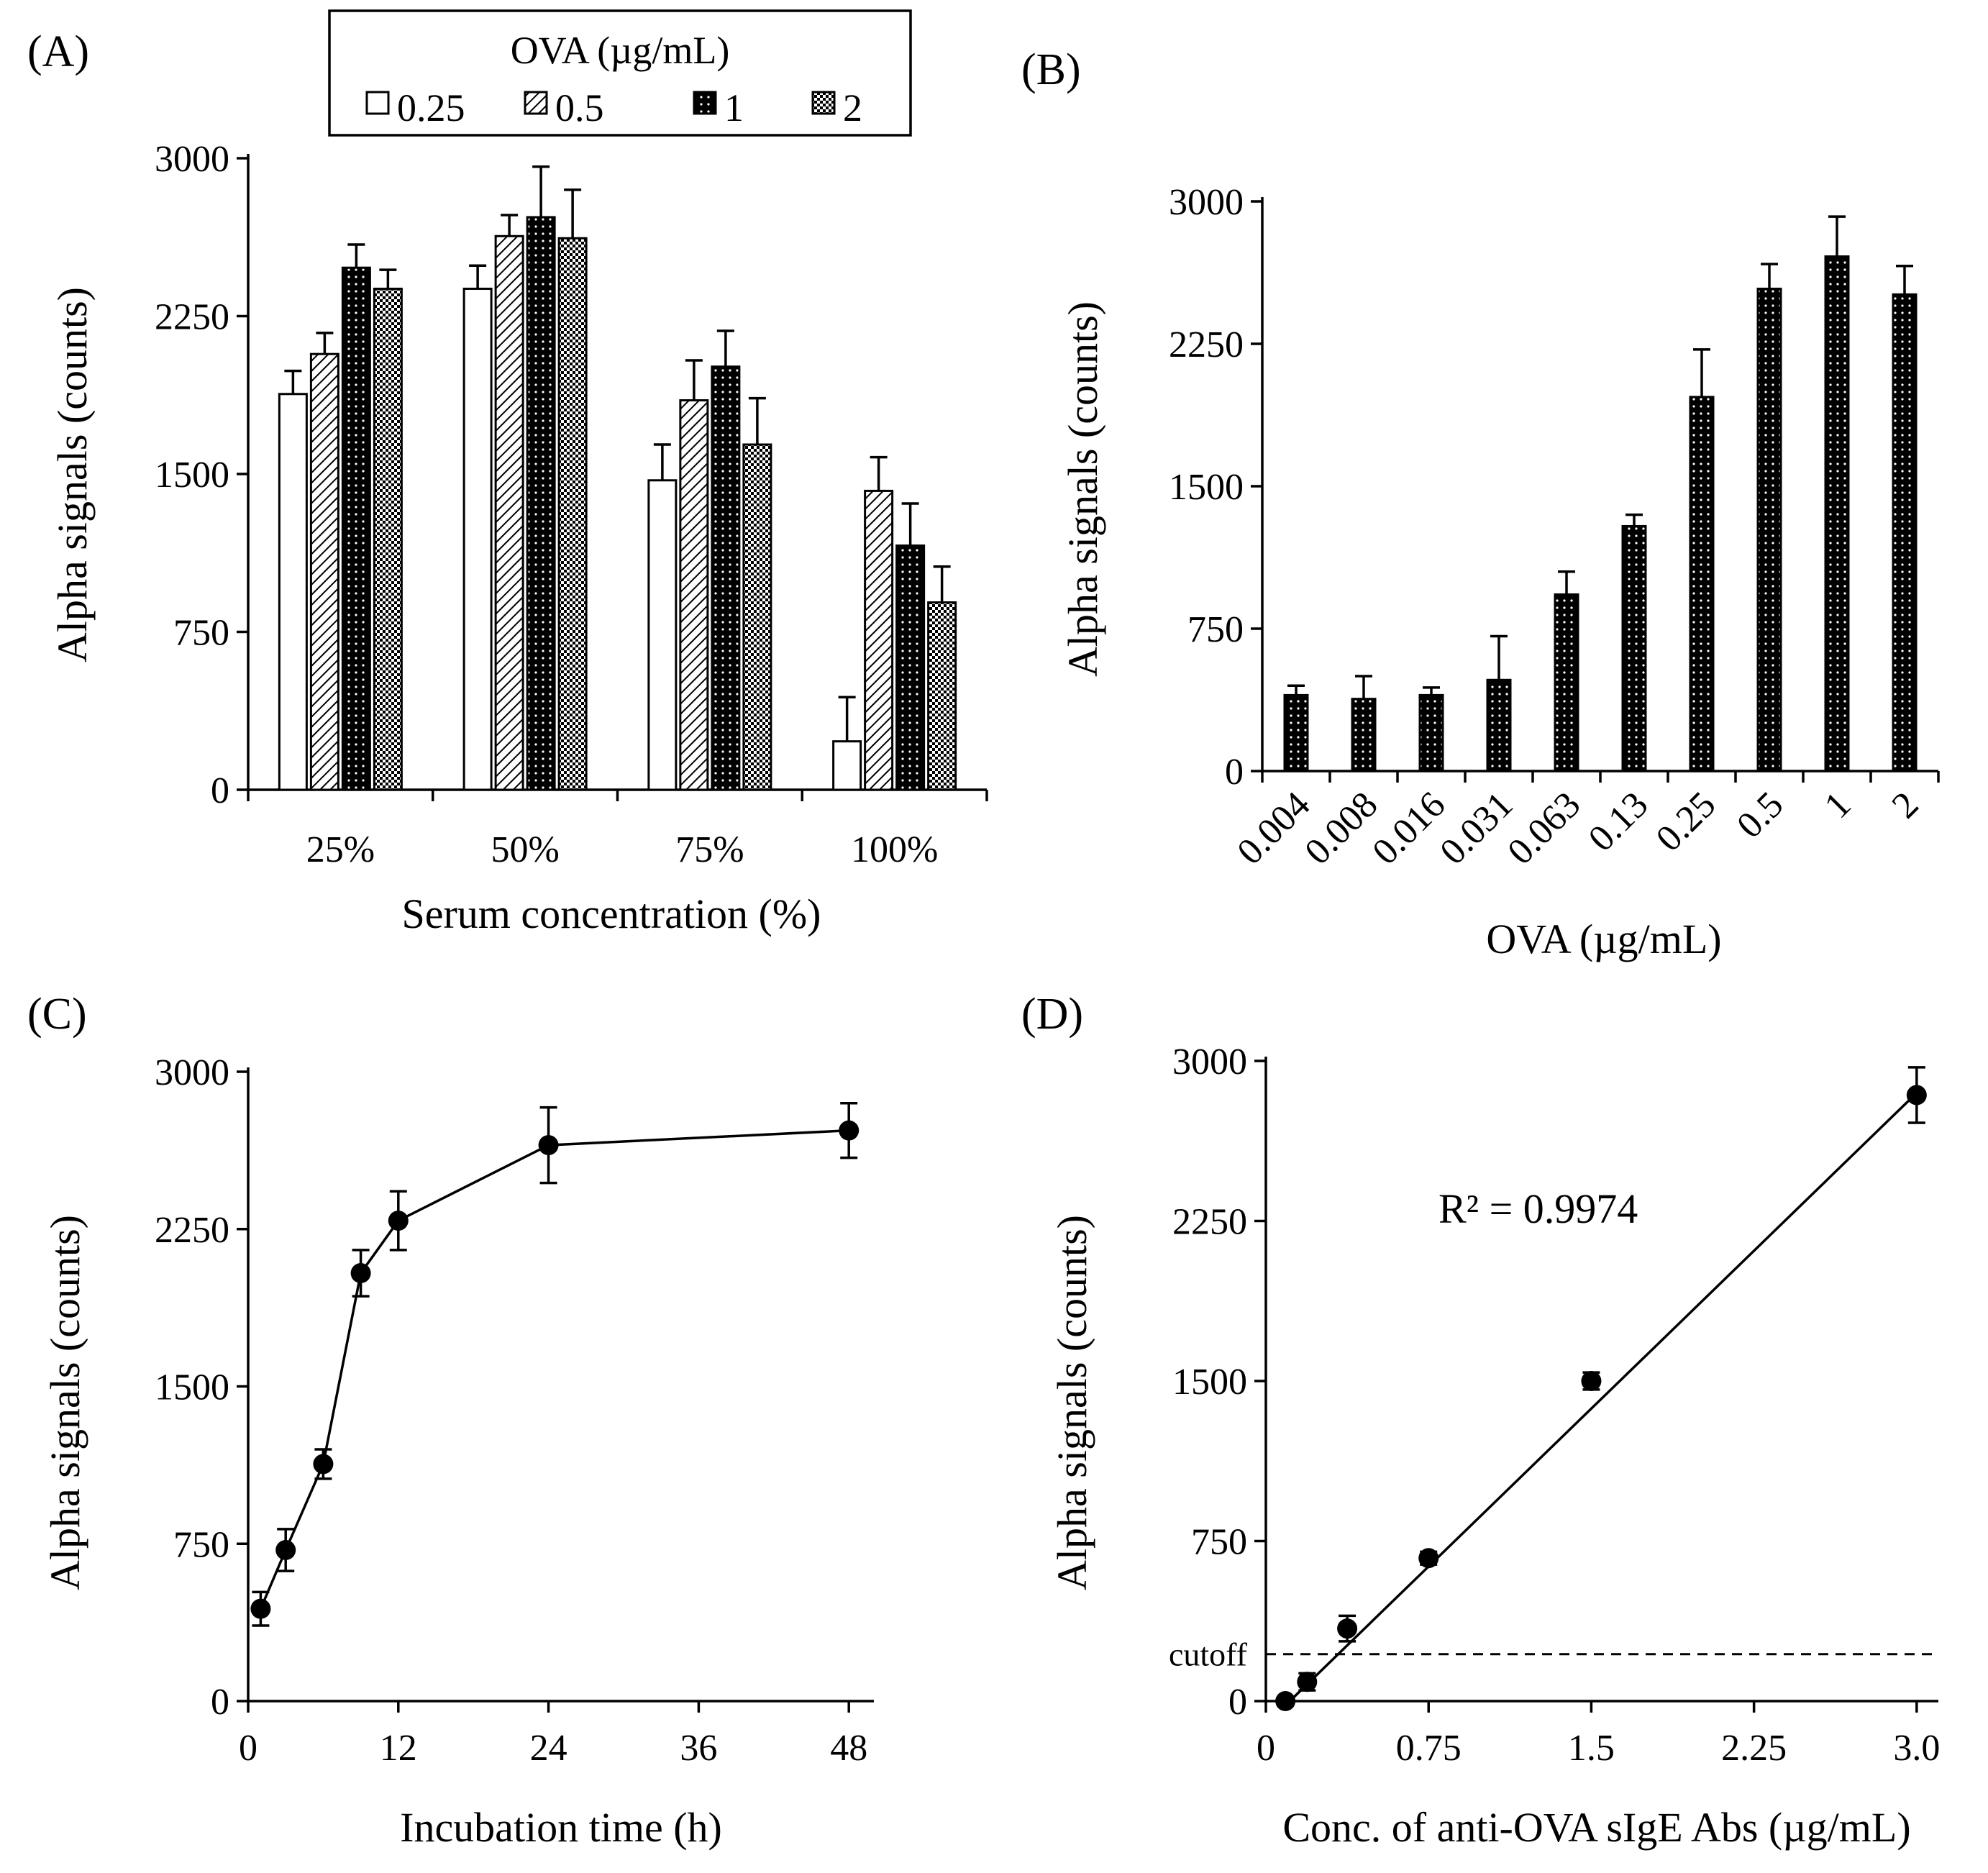 This screenshot has height=1873, width=1988. I want to click on panel-b-x-tick-label: 2, so click(1905, 805).